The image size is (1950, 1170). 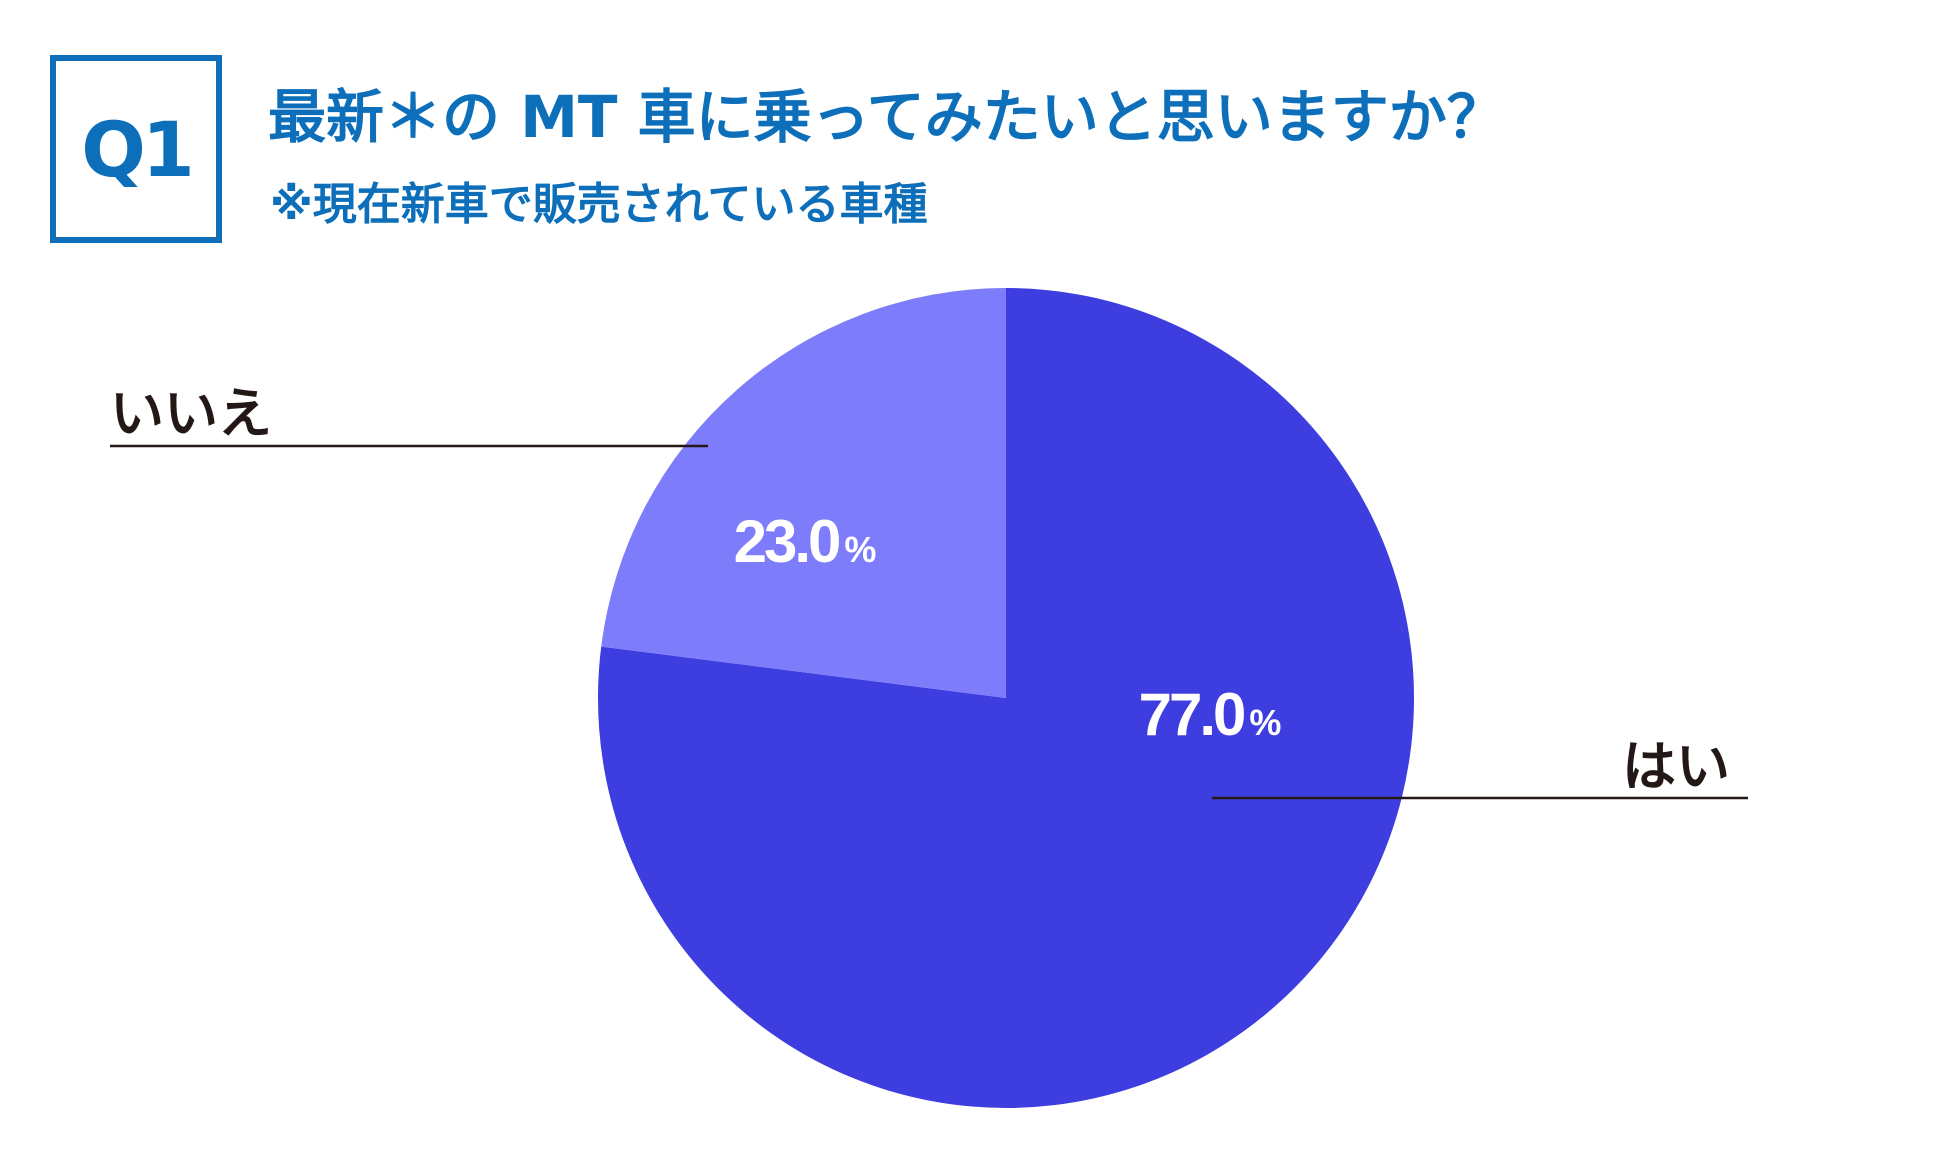 I want to click on category-label: いいえ, so click(x=191, y=413).